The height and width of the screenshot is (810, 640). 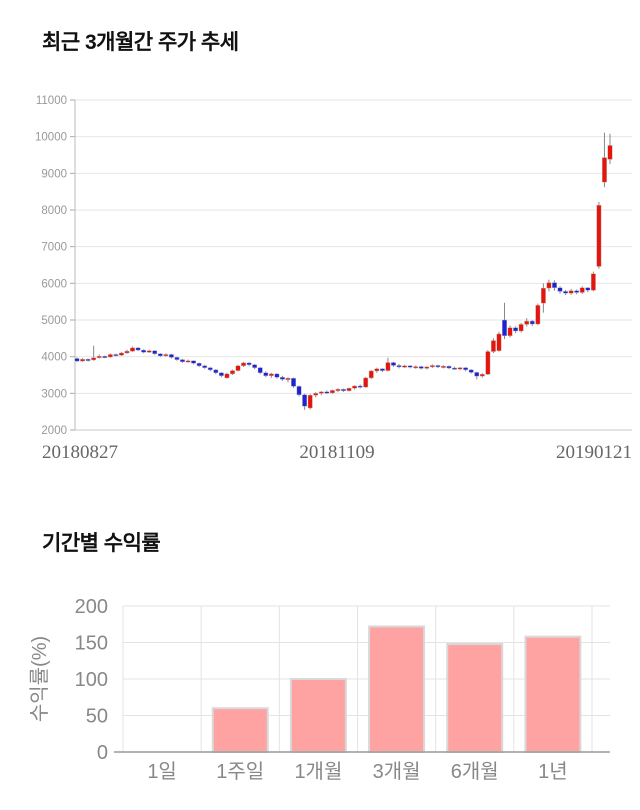 I want to click on price-axis-label: 5000, so click(x=54, y=321).